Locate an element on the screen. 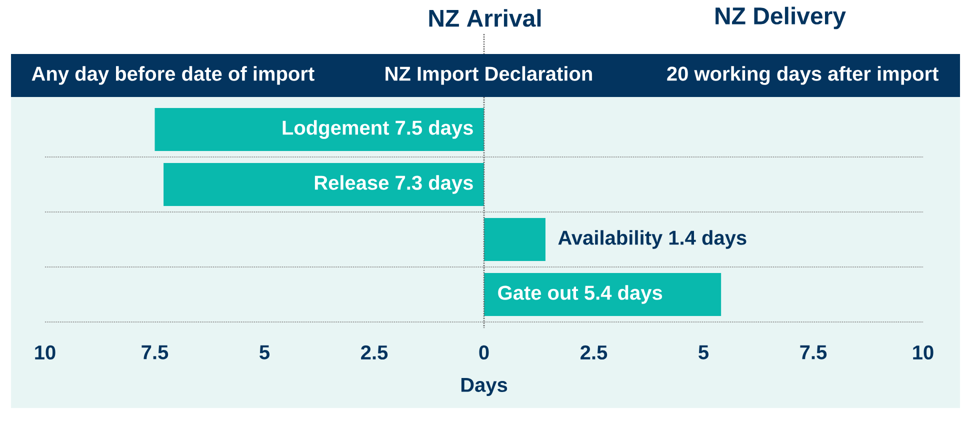  data-label: Gate out 5.4 days is located at coordinates (580, 294).